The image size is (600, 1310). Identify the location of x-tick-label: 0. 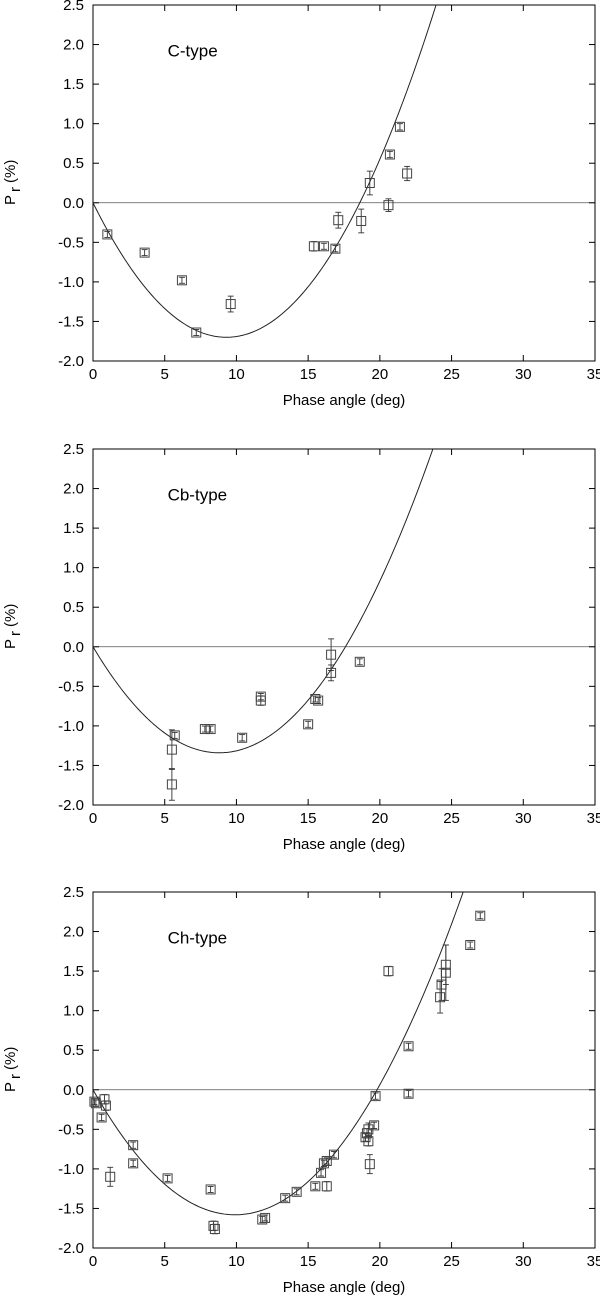
(93, 374).